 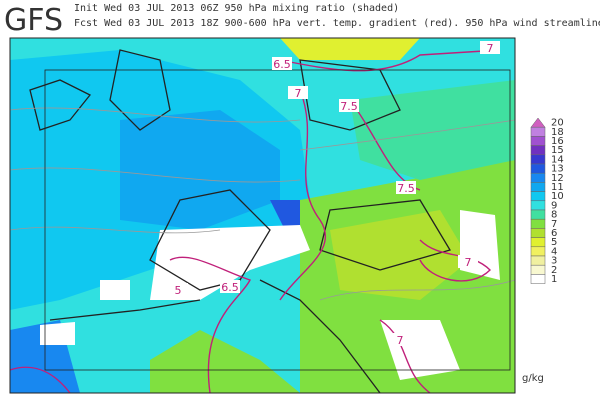 I want to click on legend-label: 7, so click(x=554, y=224).